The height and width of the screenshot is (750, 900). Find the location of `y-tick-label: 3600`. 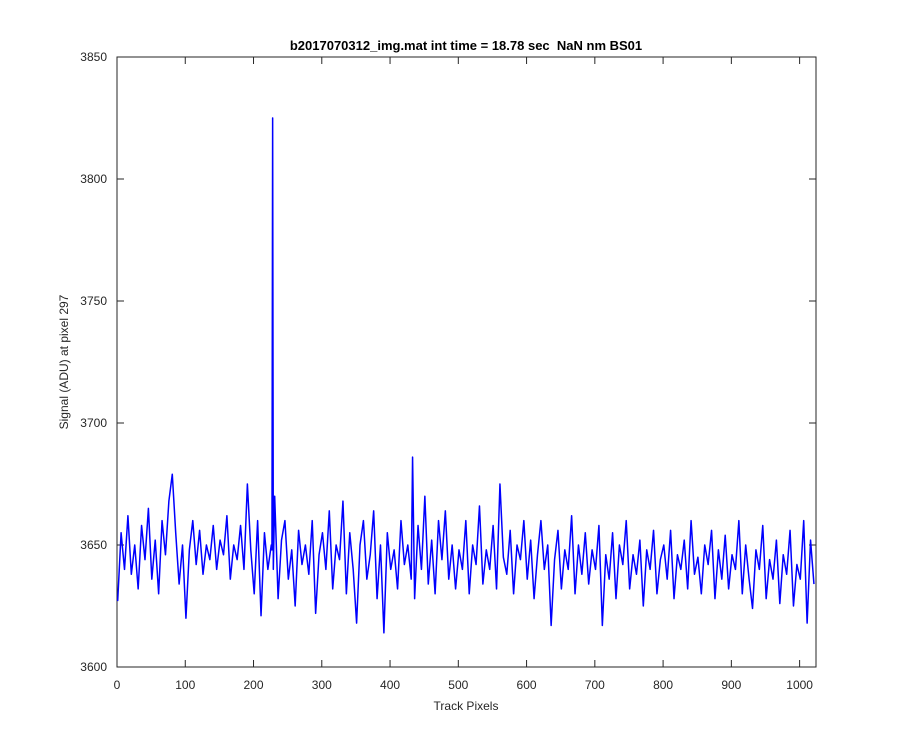

y-tick-label: 3600 is located at coordinates (93, 667).